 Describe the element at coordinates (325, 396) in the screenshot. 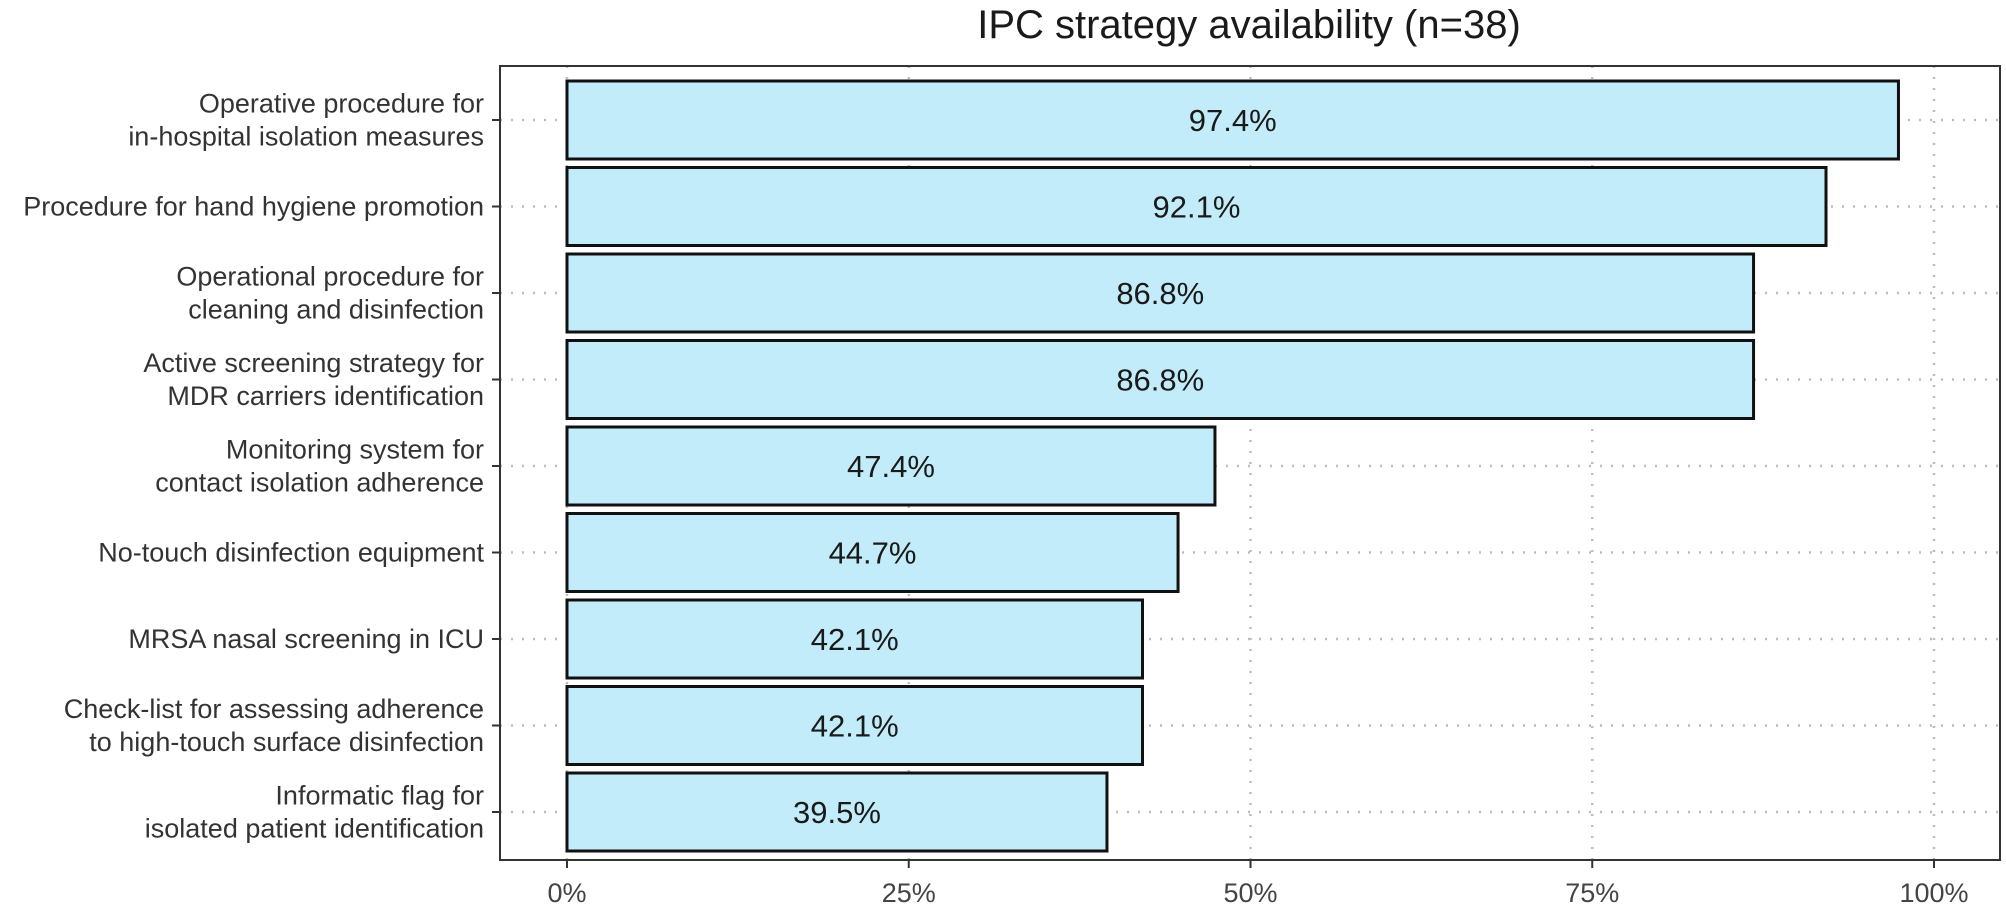

I see `category-label: MDR carriers identification` at that location.